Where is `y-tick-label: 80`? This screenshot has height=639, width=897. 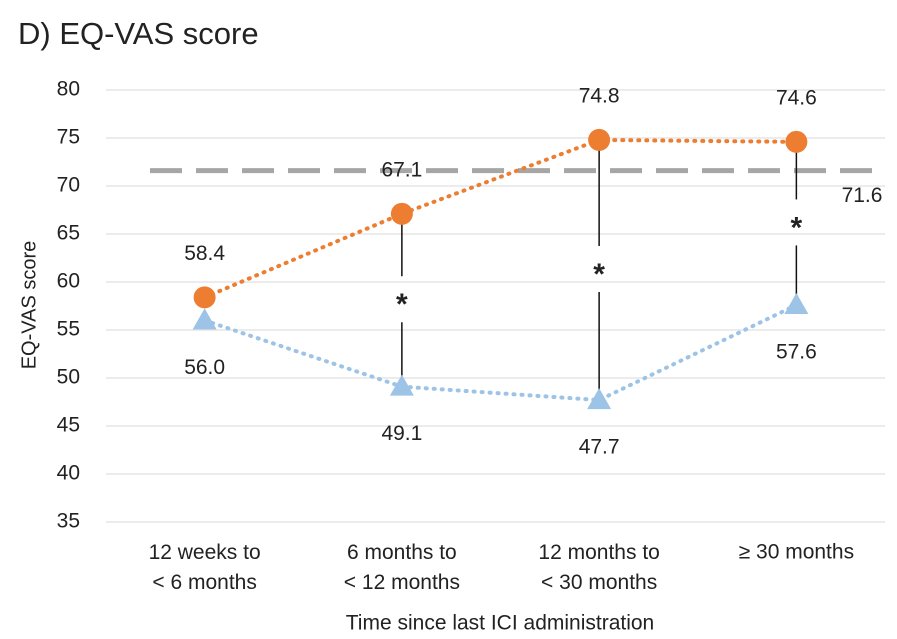
y-tick-label: 80 is located at coordinates (68, 89).